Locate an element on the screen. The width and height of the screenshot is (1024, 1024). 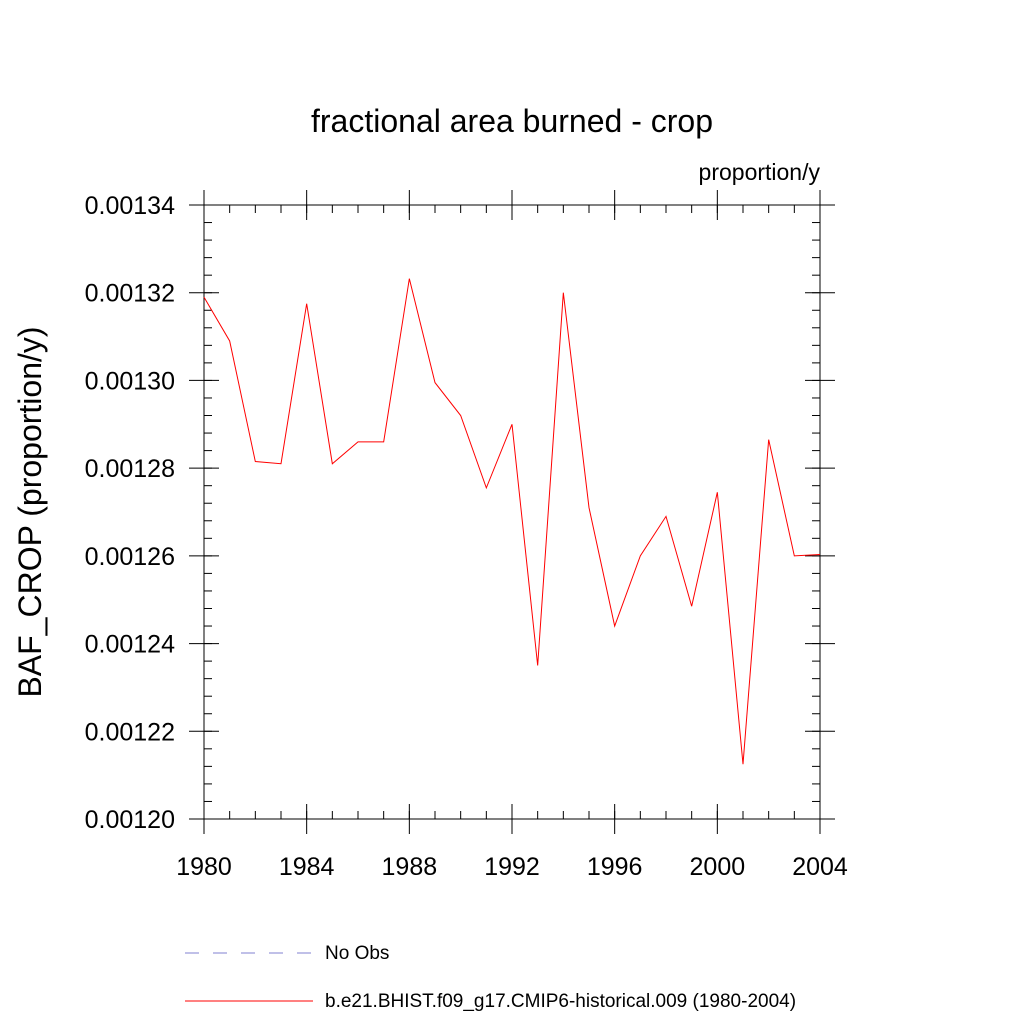
legend-label-no-obs: No Obs is located at coordinates (357, 953).